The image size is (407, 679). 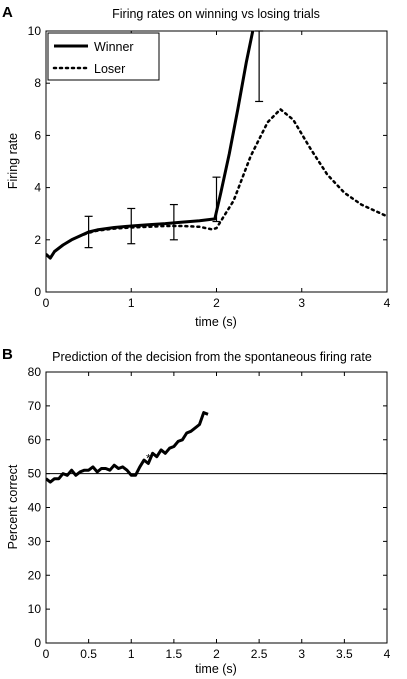 I want to click on panel-b-y-tick-label: 40, so click(x=35, y=508).